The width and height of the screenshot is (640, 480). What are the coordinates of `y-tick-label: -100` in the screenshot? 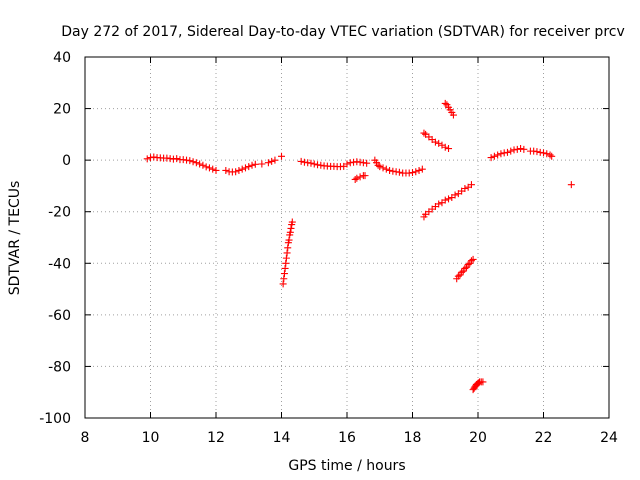 It's located at (55, 419).